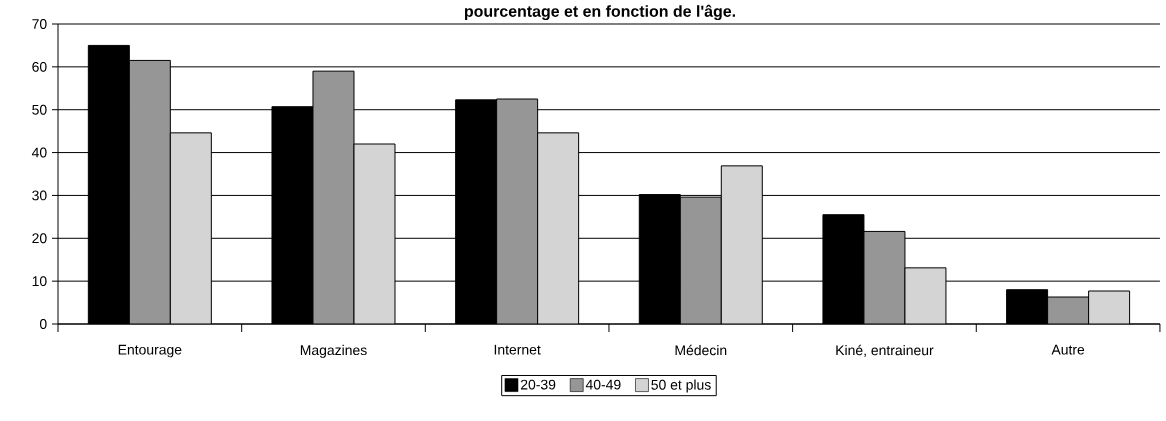 The height and width of the screenshot is (421, 1166). What do you see at coordinates (39, 195) in the screenshot?
I see `y-tick-label: 30` at bounding box center [39, 195].